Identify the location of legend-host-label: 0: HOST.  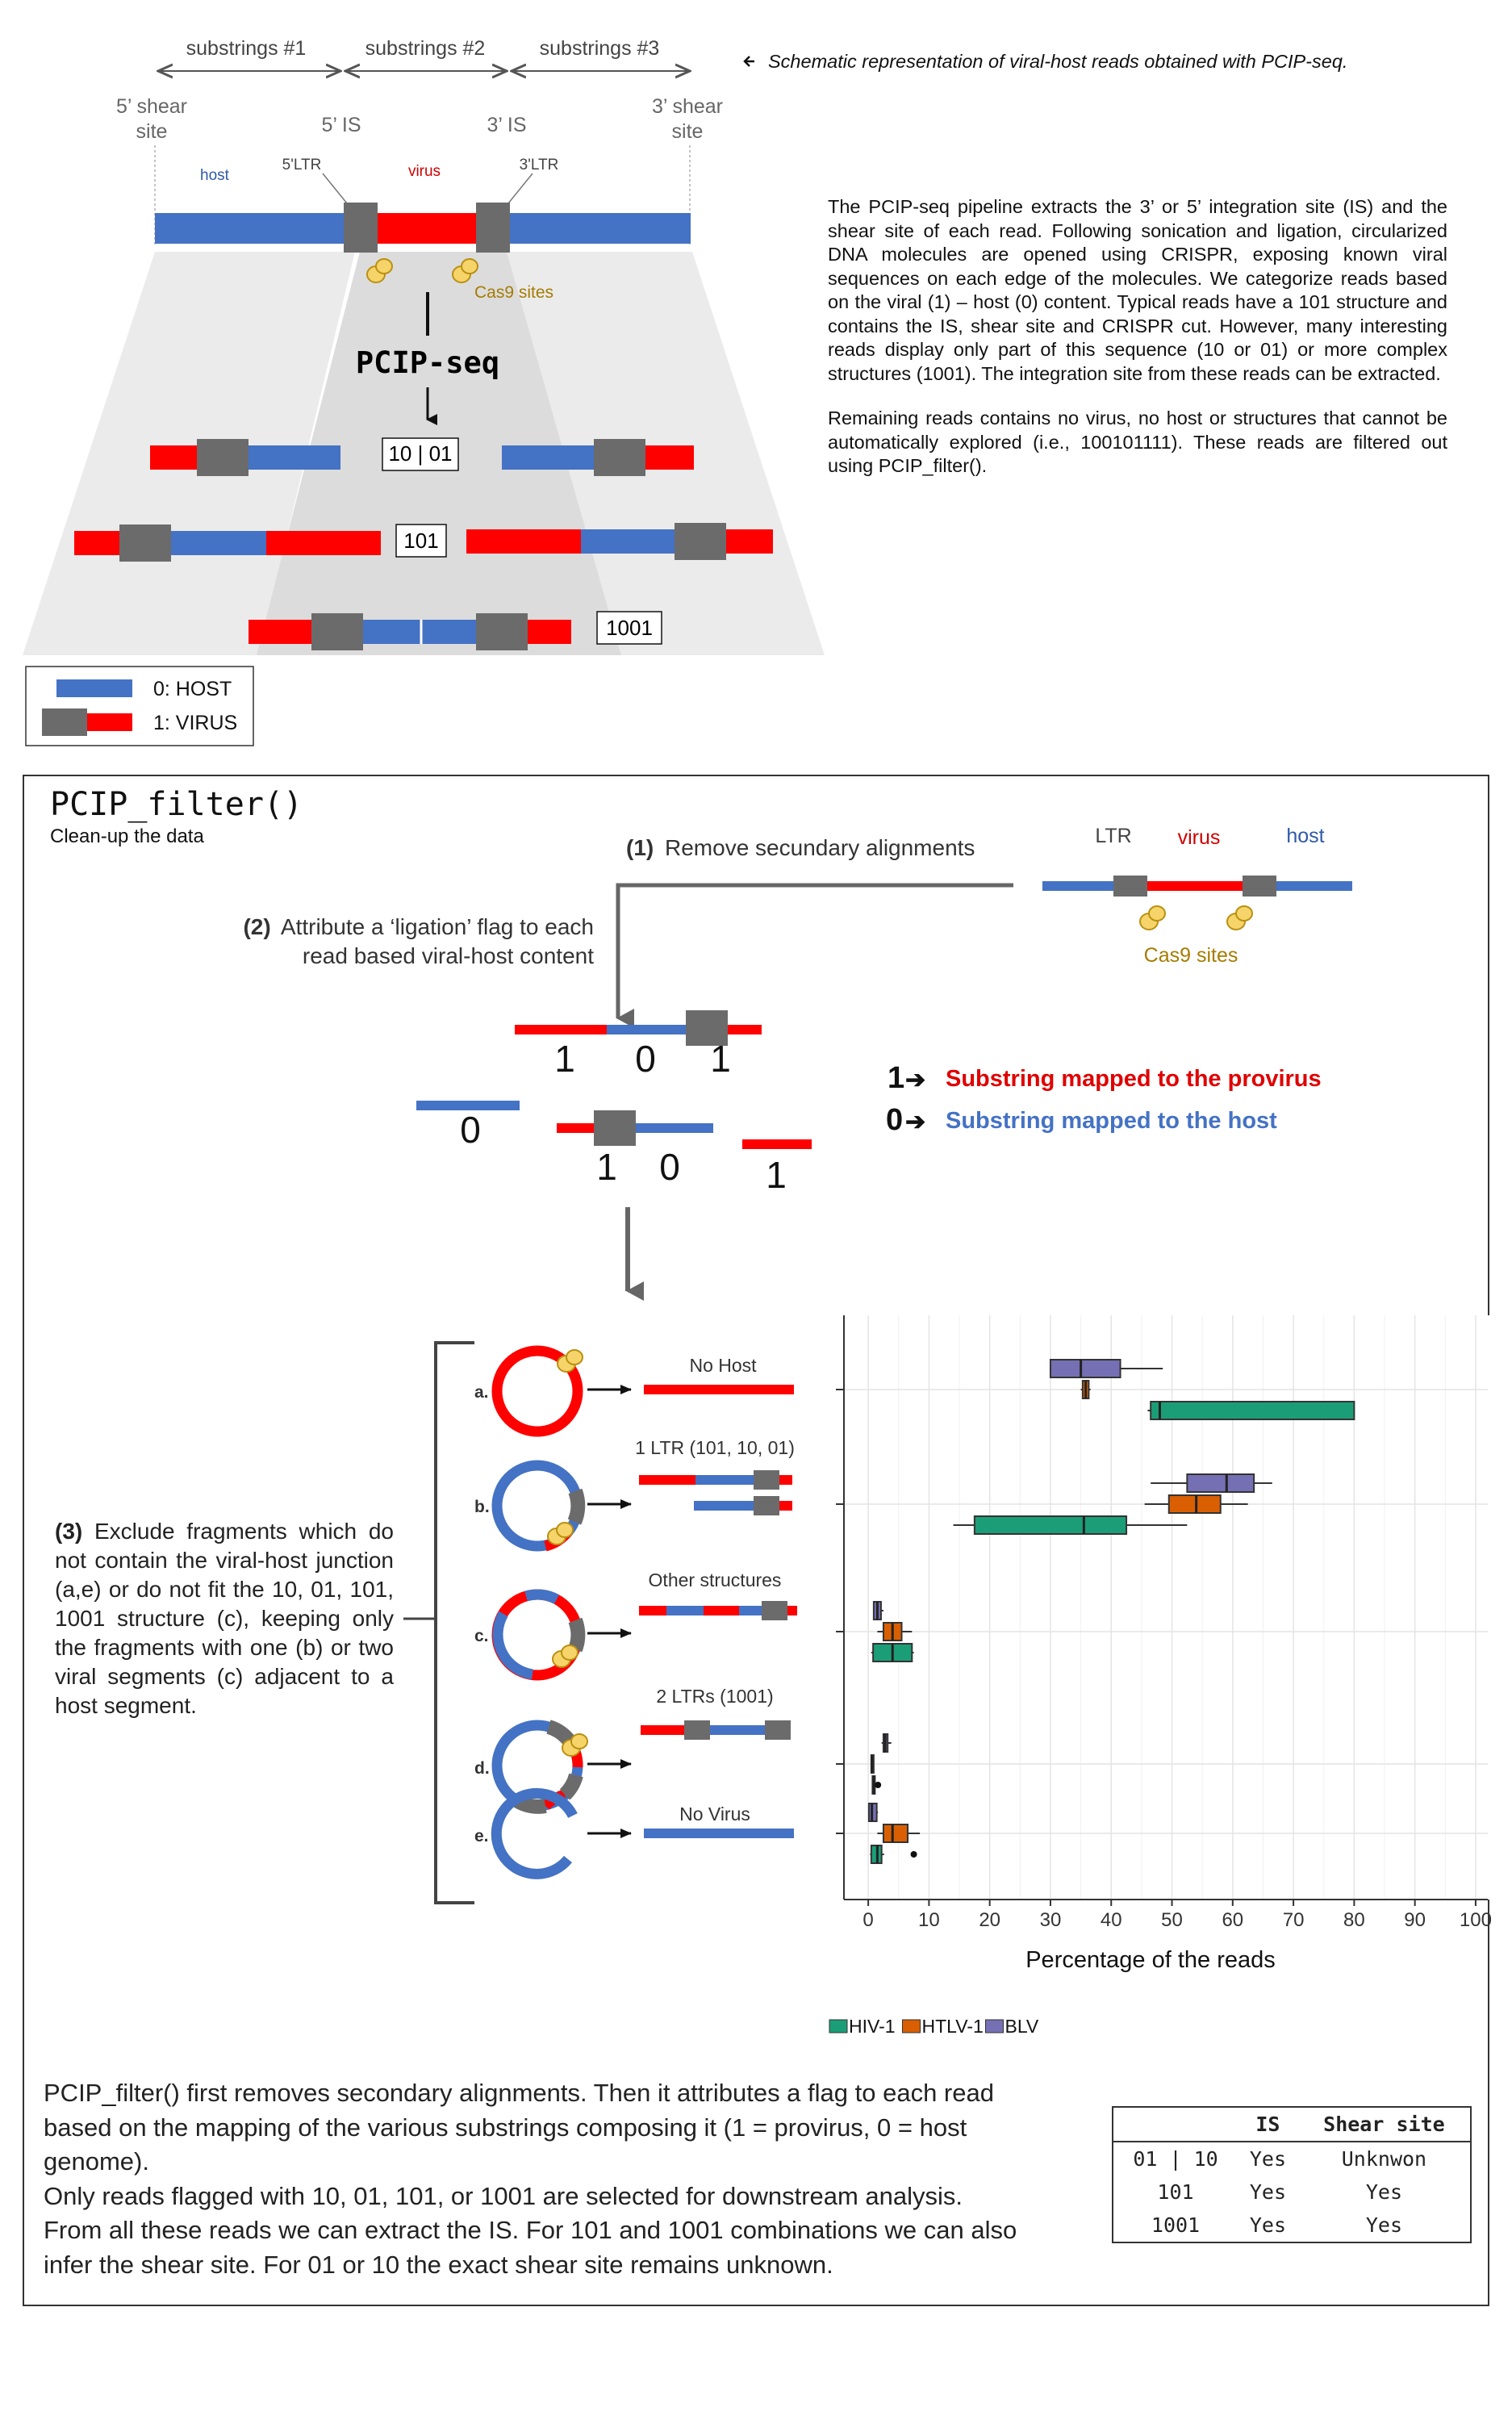
(192, 689).